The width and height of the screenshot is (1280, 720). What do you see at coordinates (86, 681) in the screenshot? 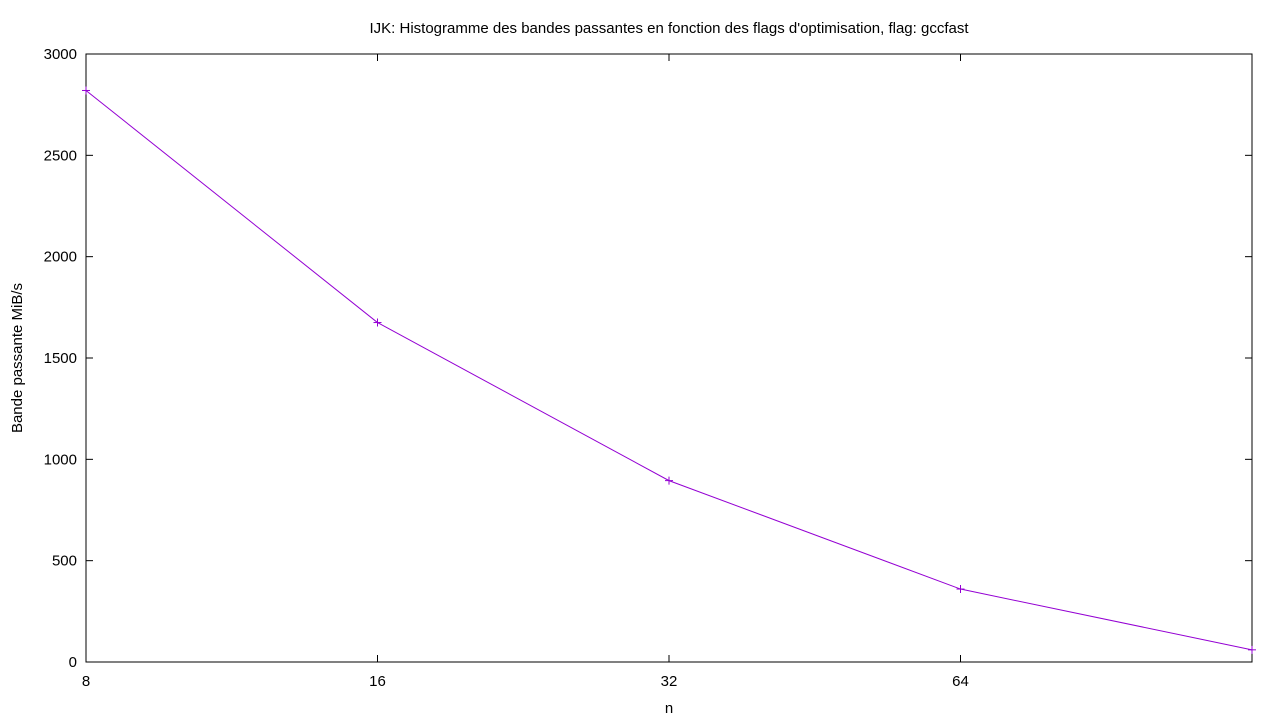
I see `x-tick-label: 8` at bounding box center [86, 681].